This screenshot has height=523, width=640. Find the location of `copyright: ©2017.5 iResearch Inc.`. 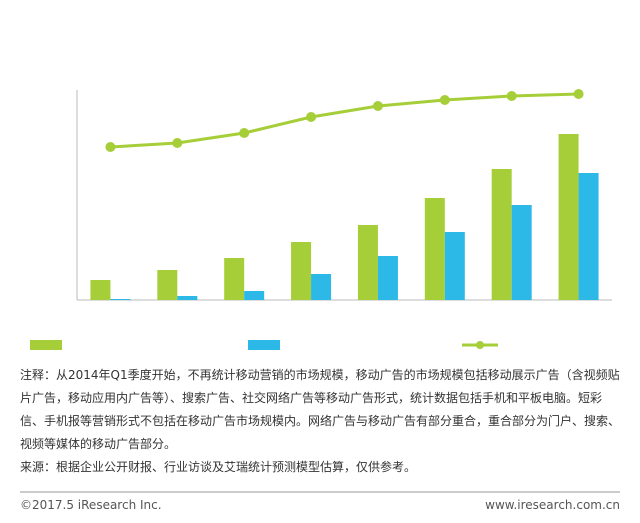

copyright: ©2017.5 iResearch Inc. is located at coordinates (91, 505).